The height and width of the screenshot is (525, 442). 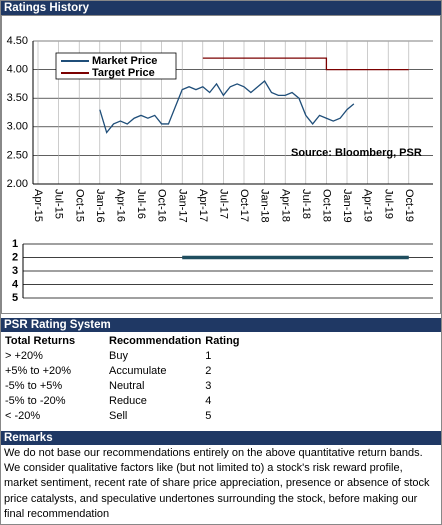 What do you see at coordinates (118, 355) in the screenshot?
I see `table-cell: Buy` at bounding box center [118, 355].